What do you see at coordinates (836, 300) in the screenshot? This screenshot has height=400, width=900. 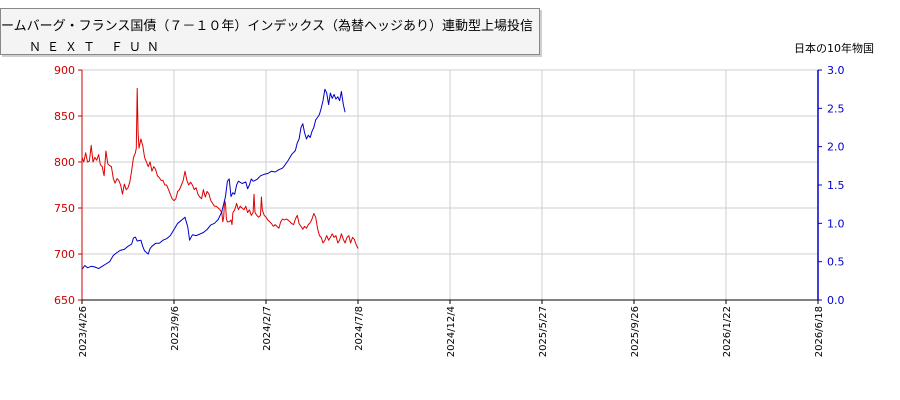 I see `right-tick-label: 0.0` at bounding box center [836, 300].